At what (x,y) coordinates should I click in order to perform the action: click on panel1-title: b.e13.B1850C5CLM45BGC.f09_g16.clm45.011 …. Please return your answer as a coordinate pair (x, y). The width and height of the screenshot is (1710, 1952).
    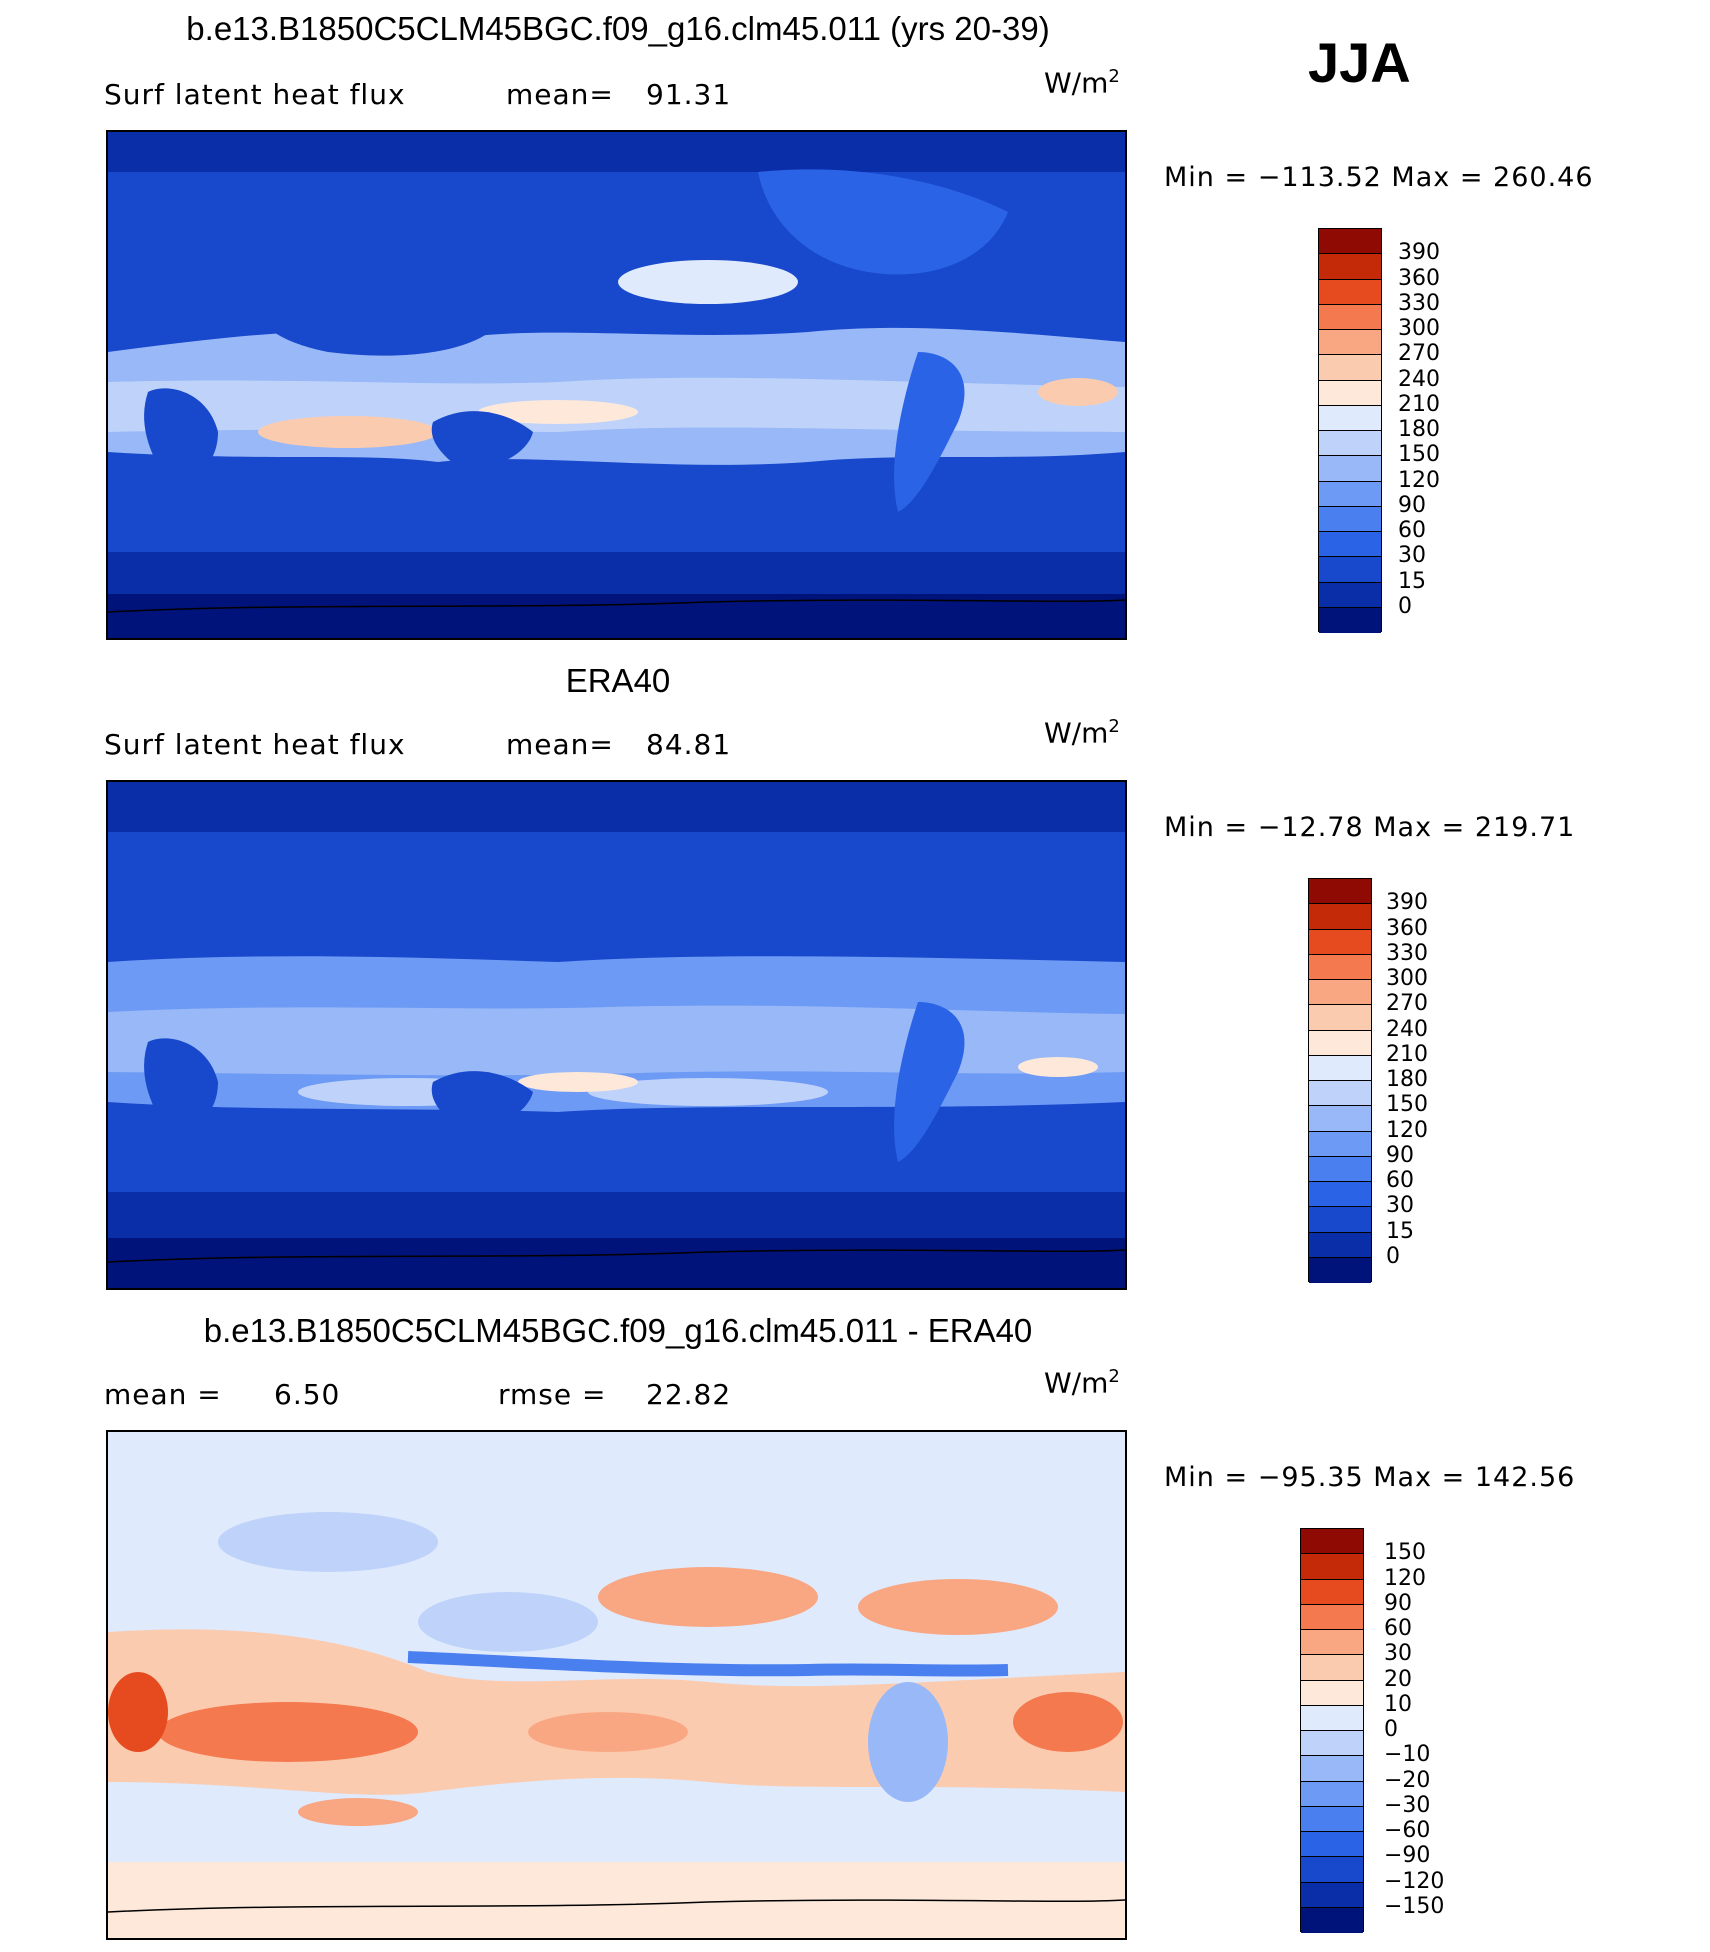
    Looking at the image, I should click on (618, 28).